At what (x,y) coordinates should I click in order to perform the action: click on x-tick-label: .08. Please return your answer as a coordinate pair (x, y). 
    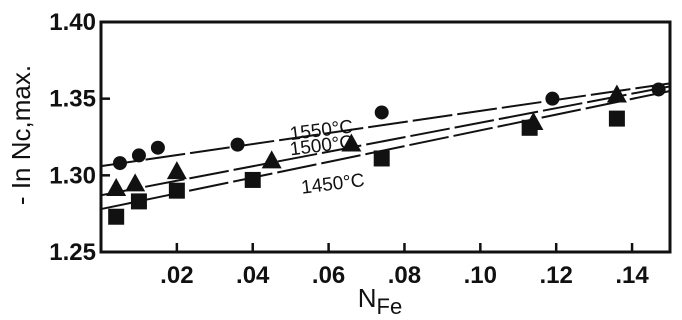
    Looking at the image, I should click on (404, 275).